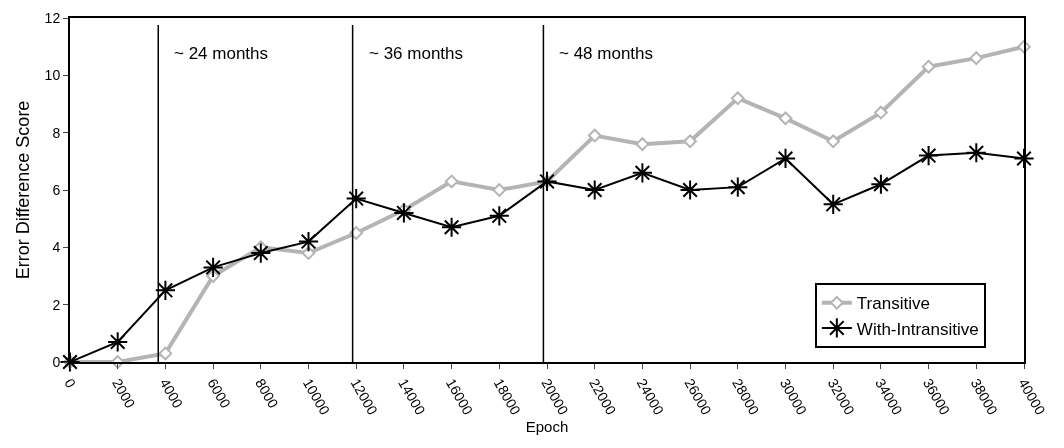  Describe the element at coordinates (56, 247) in the screenshot. I see `y-tick-label: 4` at that location.